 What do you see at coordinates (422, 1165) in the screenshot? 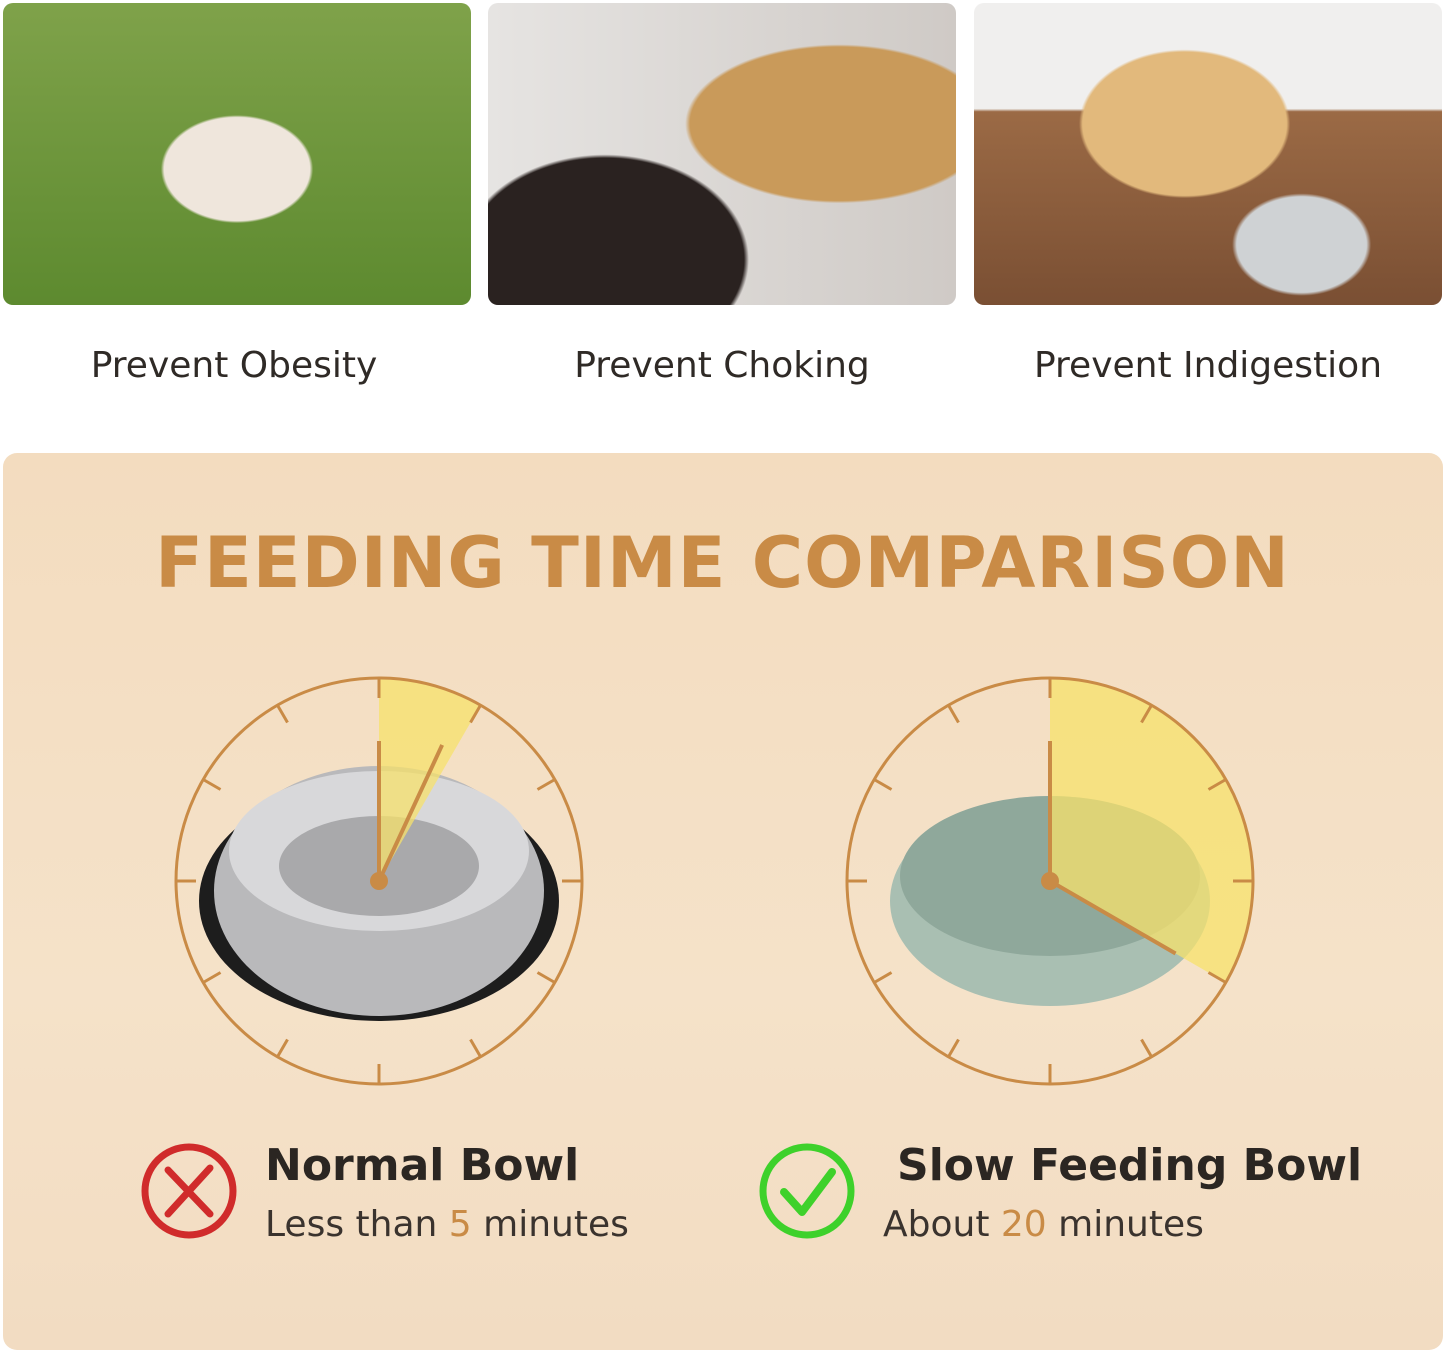
I see `normal-bowl-name: Normal Bowl` at bounding box center [422, 1165].